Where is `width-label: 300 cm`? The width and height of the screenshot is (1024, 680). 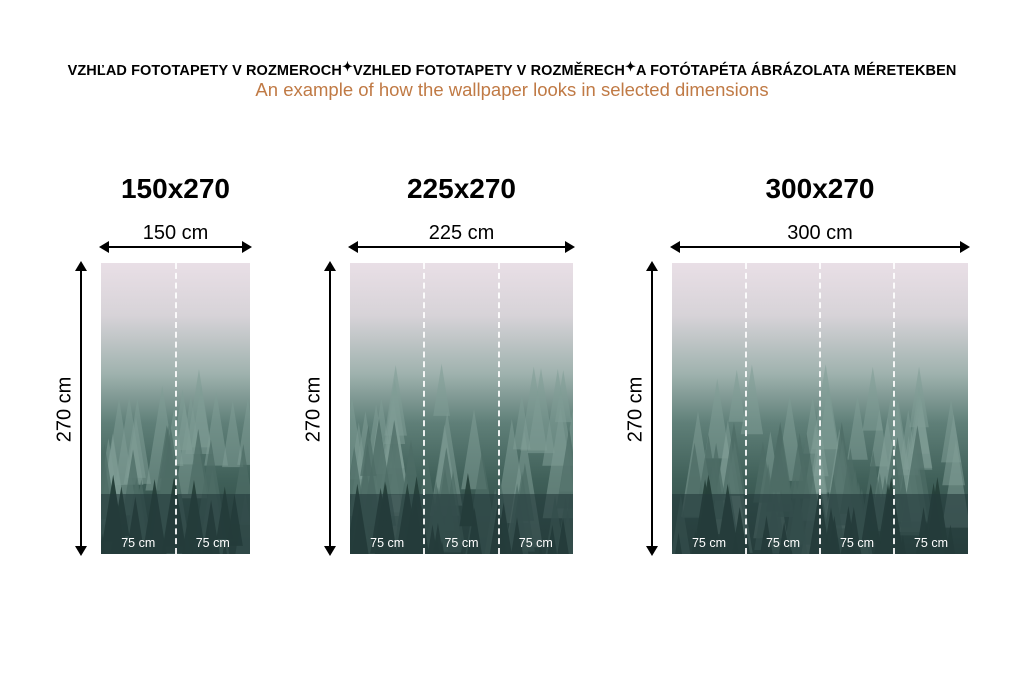
width-label: 300 cm is located at coordinates (820, 233).